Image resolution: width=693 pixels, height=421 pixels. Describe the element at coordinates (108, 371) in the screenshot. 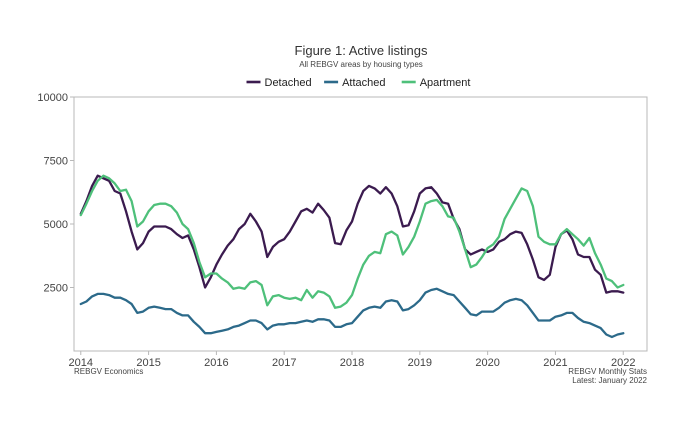

I see `source-note: REBGV Economics` at that location.